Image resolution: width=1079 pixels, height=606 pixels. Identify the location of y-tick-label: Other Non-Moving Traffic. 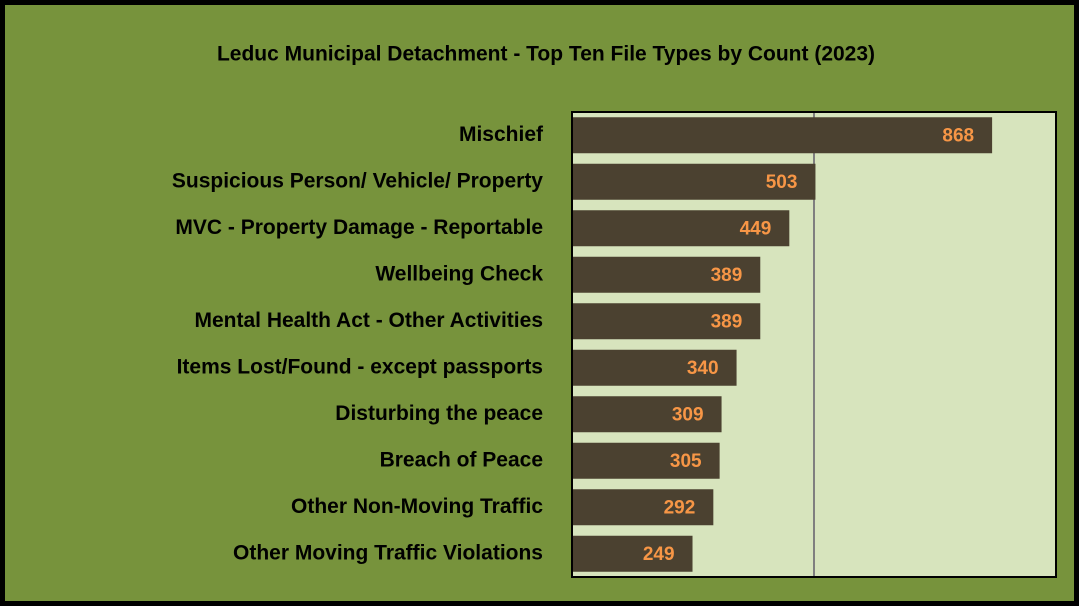
(417, 506).